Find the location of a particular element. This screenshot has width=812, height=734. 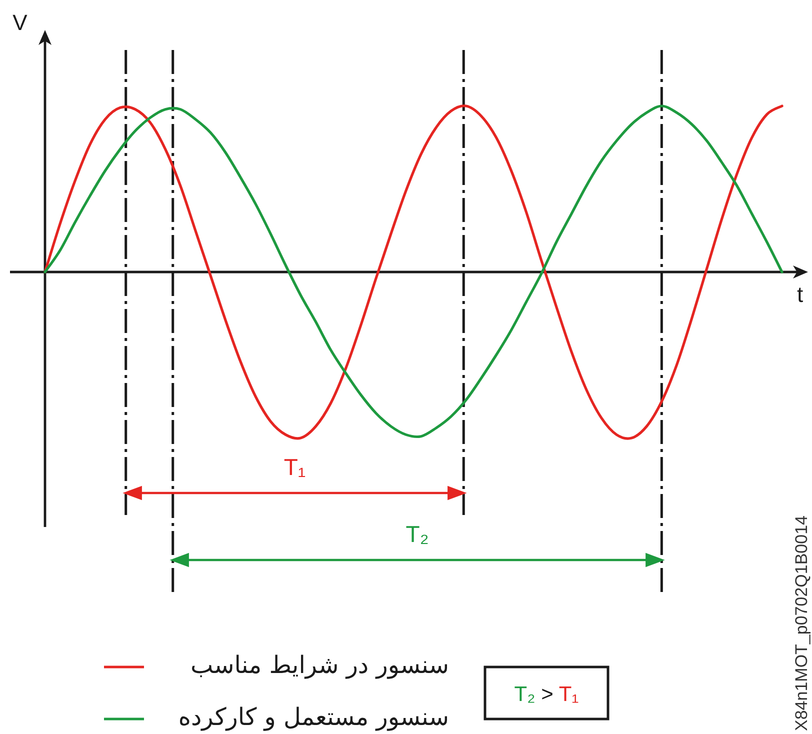

legend-item: سنسور در شرایط مناسب is located at coordinates (276, 665).